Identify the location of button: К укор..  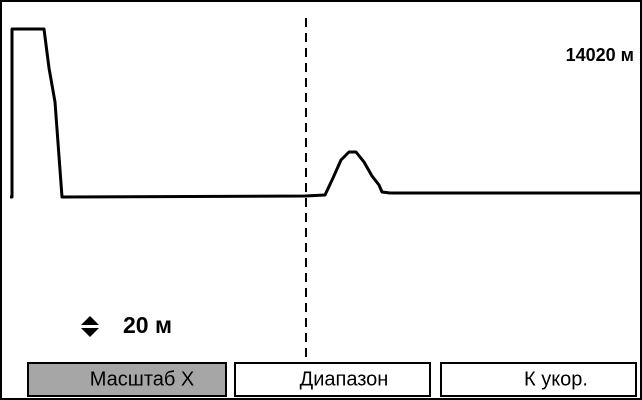
(538, 379).